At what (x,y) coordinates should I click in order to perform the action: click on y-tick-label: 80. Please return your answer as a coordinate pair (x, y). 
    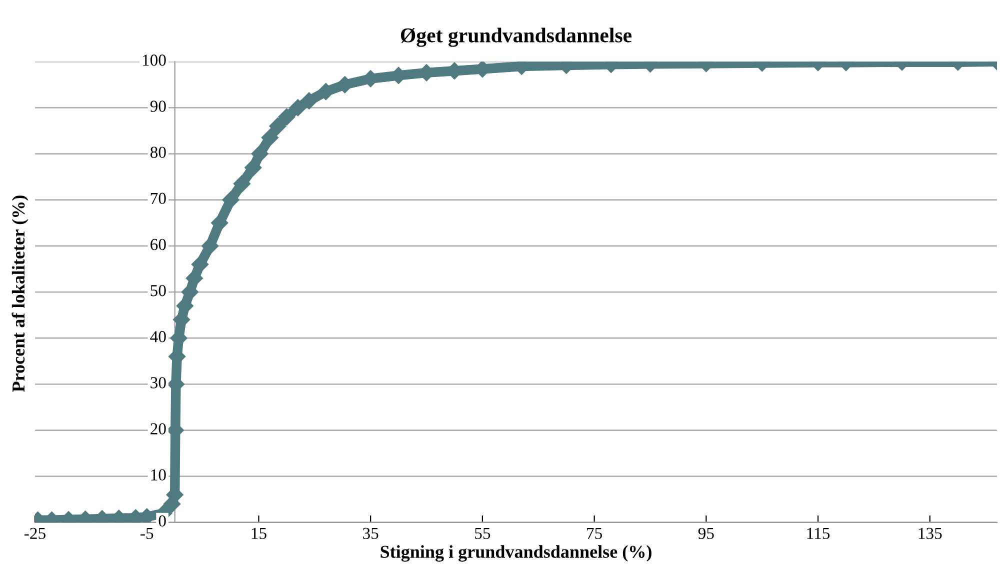
    Looking at the image, I should click on (158, 152).